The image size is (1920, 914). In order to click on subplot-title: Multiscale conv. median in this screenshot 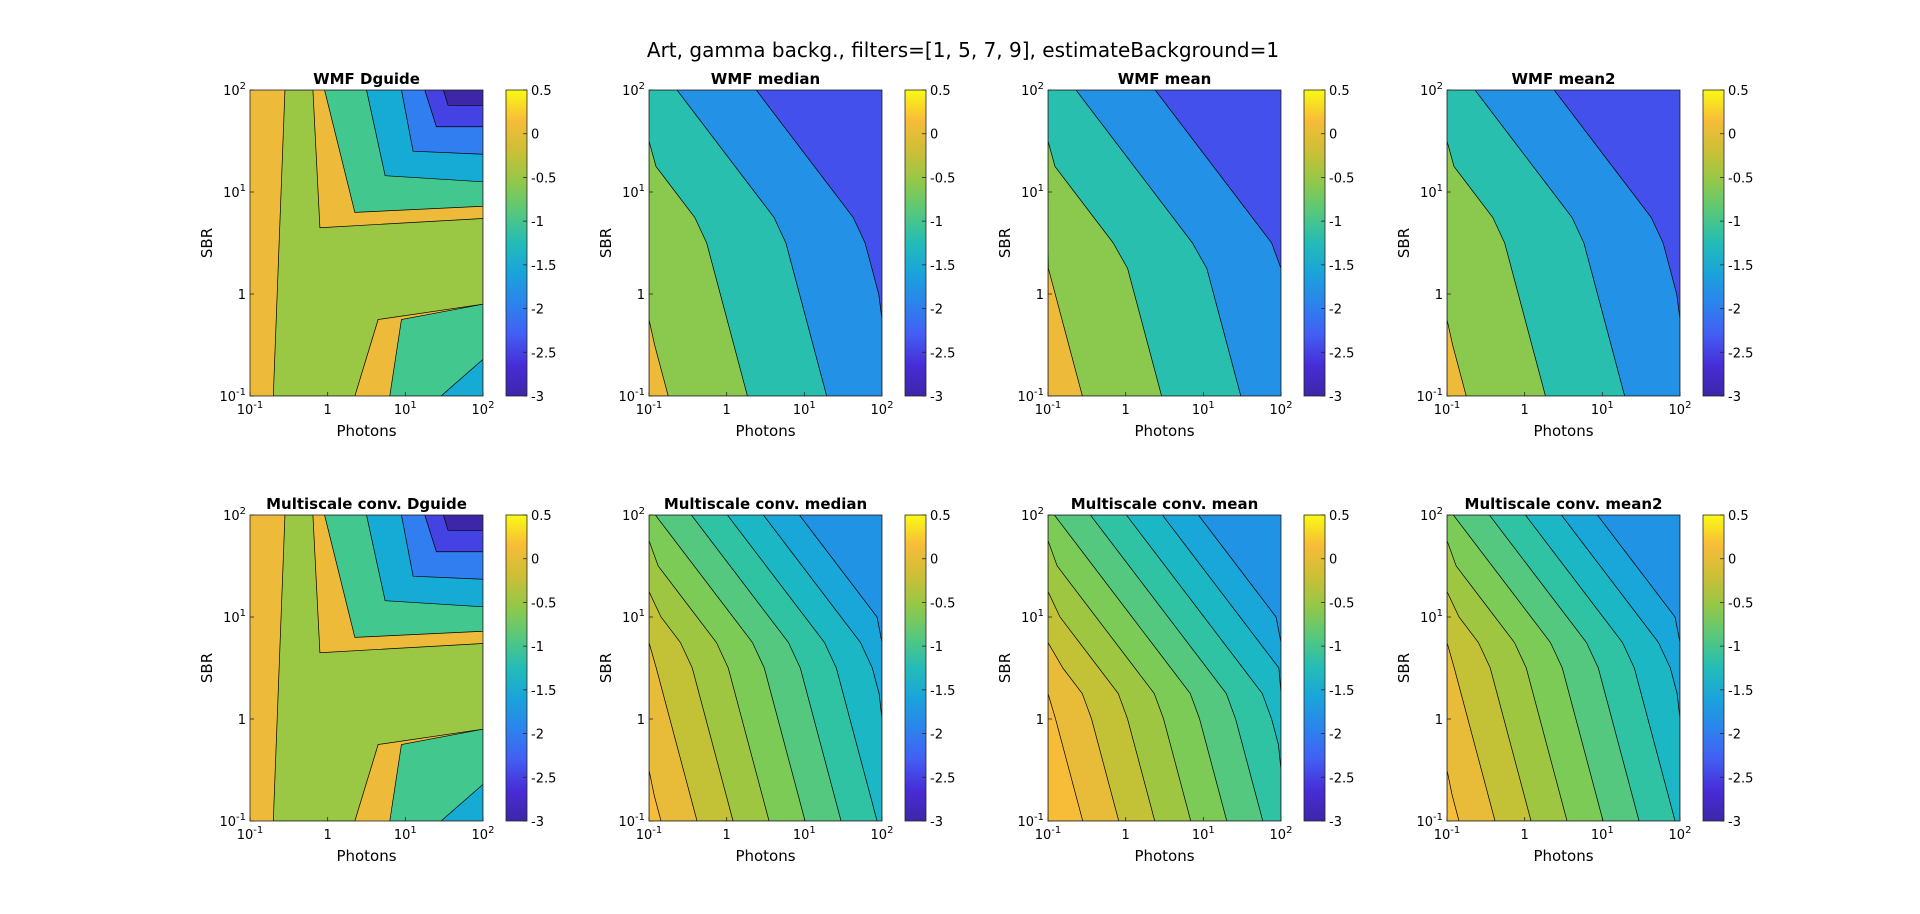, I will do `click(765, 504)`.